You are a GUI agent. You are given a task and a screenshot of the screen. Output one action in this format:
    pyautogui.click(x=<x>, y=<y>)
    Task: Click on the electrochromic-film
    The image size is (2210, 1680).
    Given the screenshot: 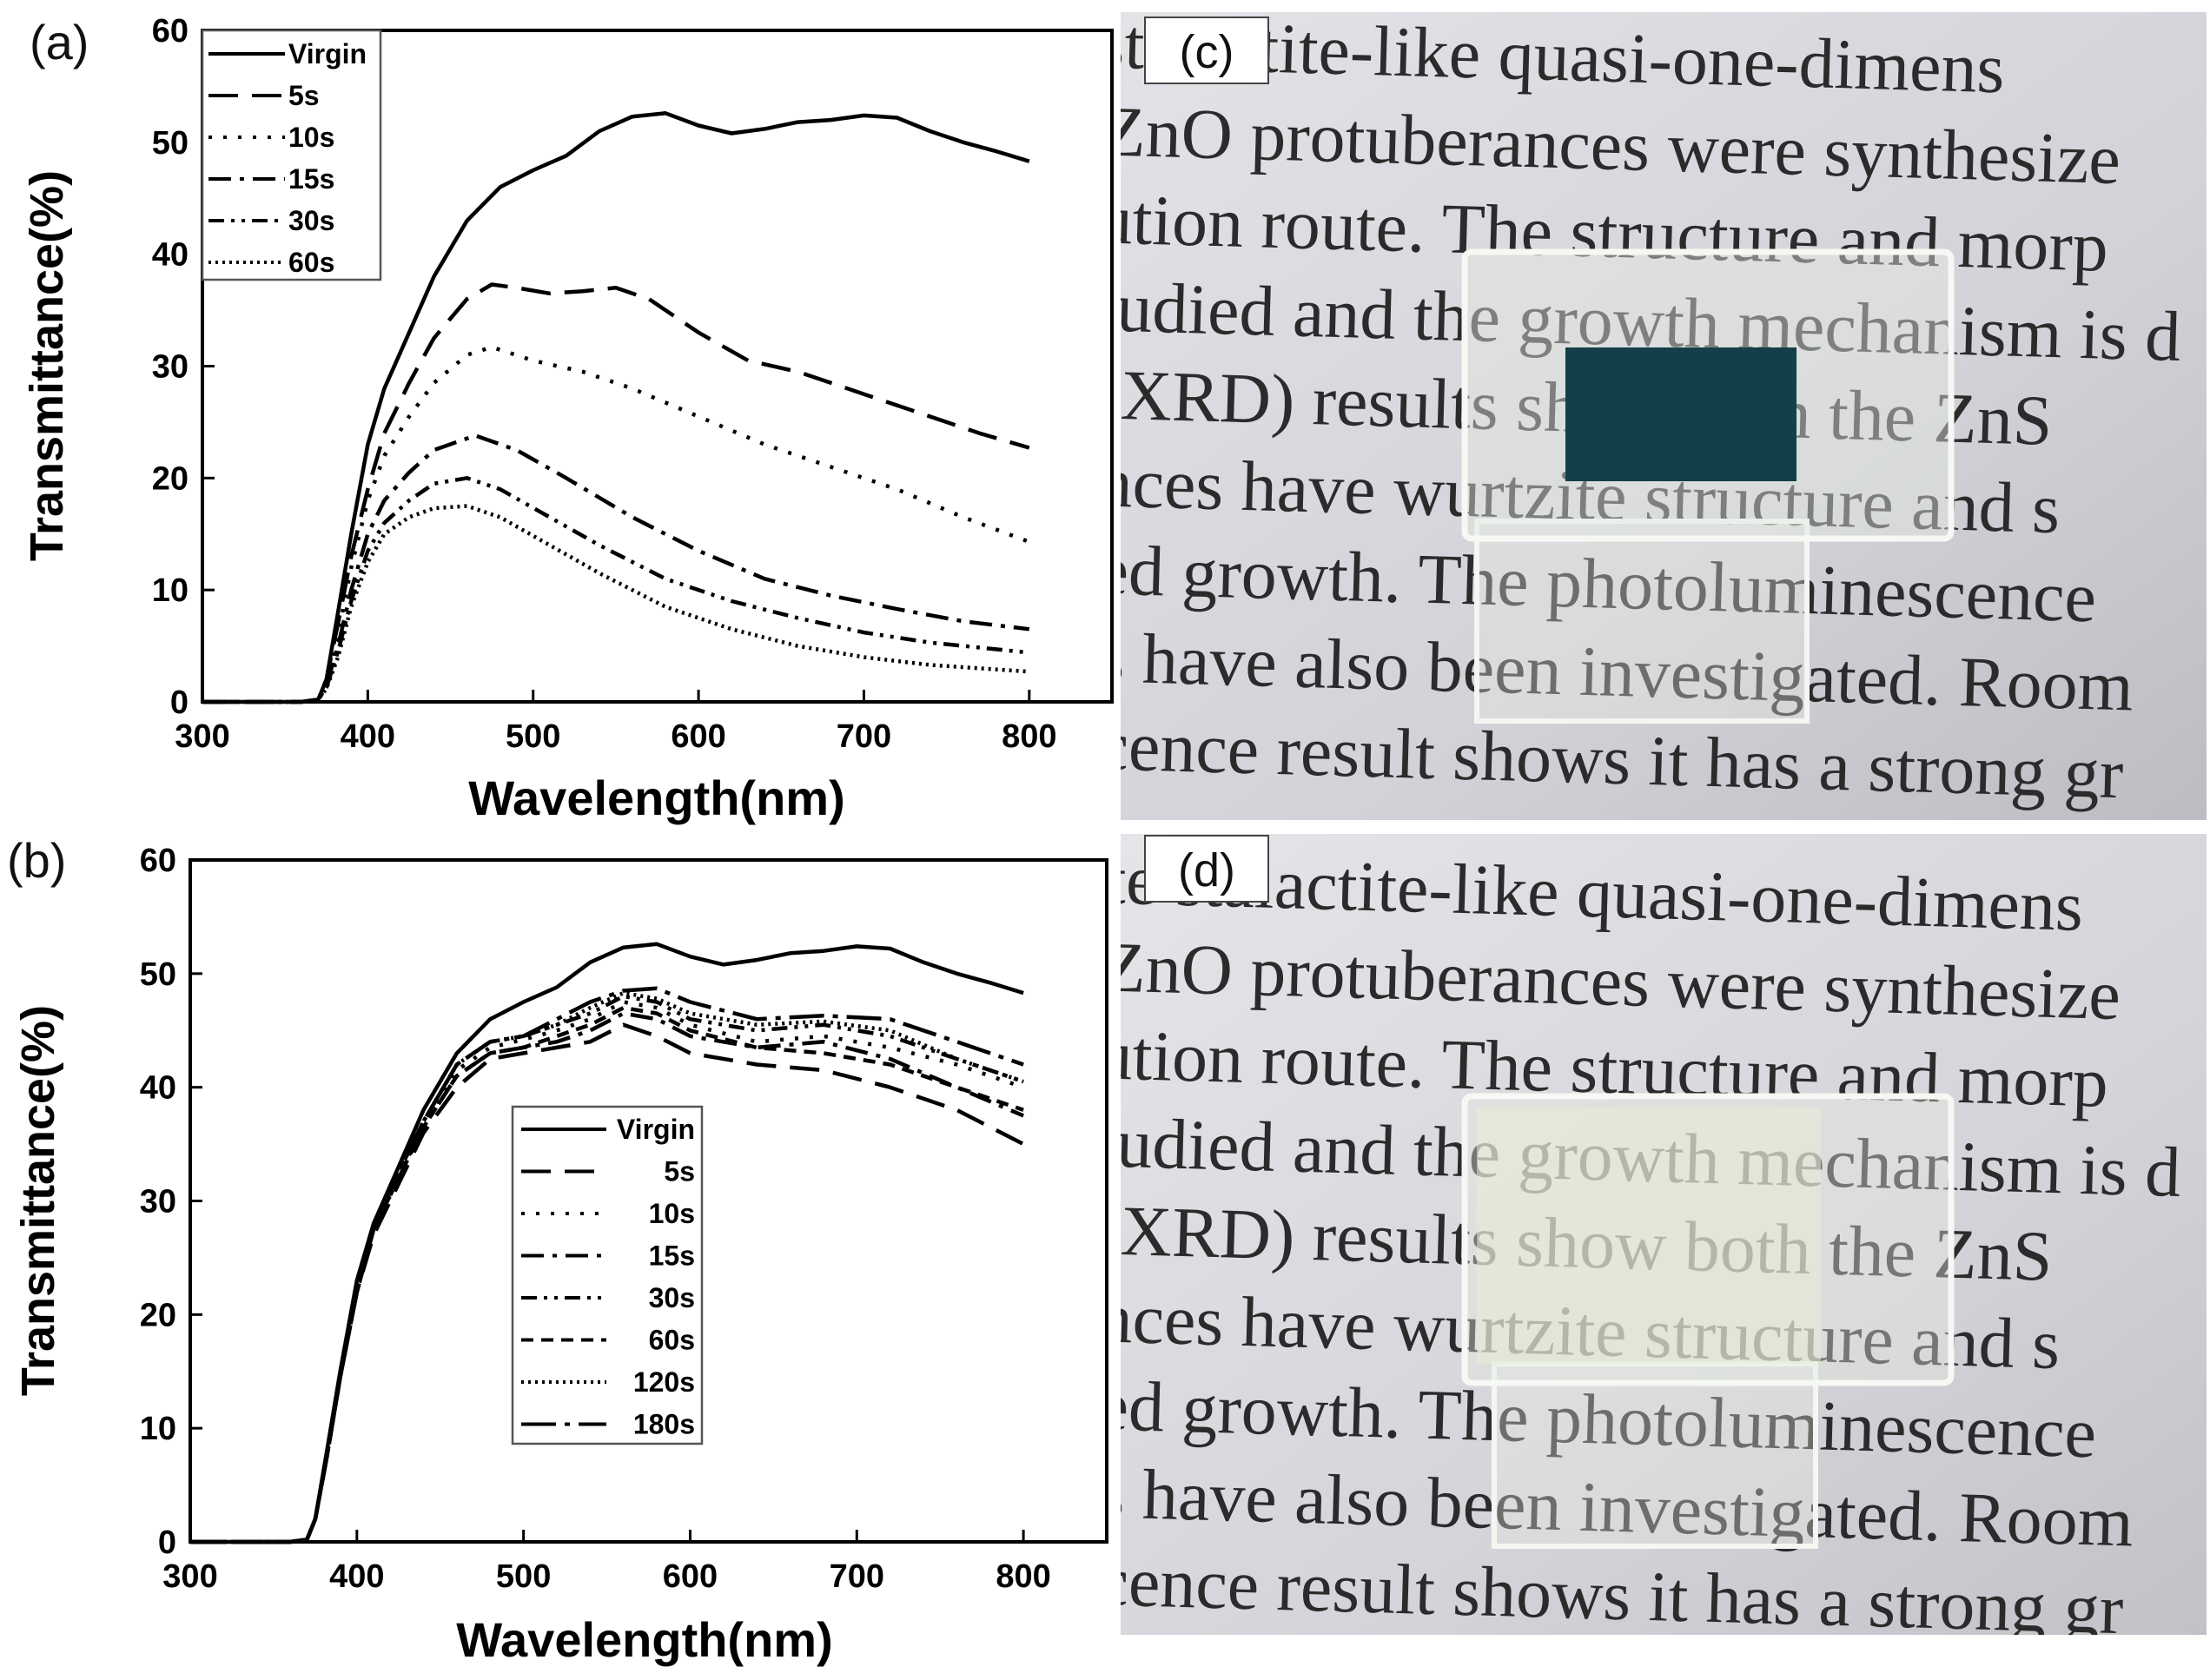 What is the action you would take?
    pyautogui.click(x=1680, y=414)
    